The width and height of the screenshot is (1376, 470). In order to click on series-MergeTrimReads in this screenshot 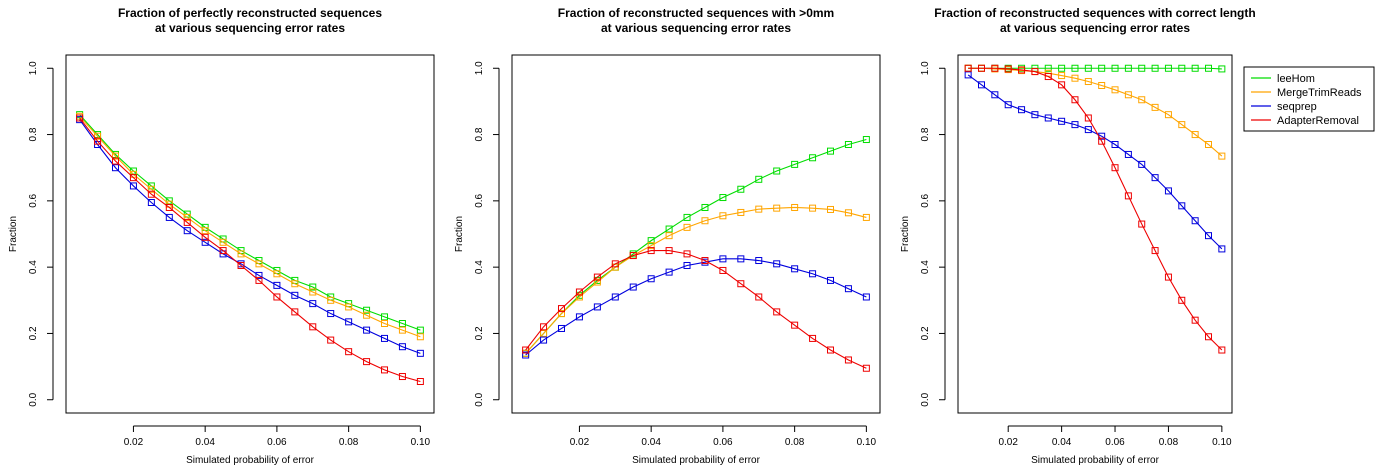, I will do `click(696, 280)`.